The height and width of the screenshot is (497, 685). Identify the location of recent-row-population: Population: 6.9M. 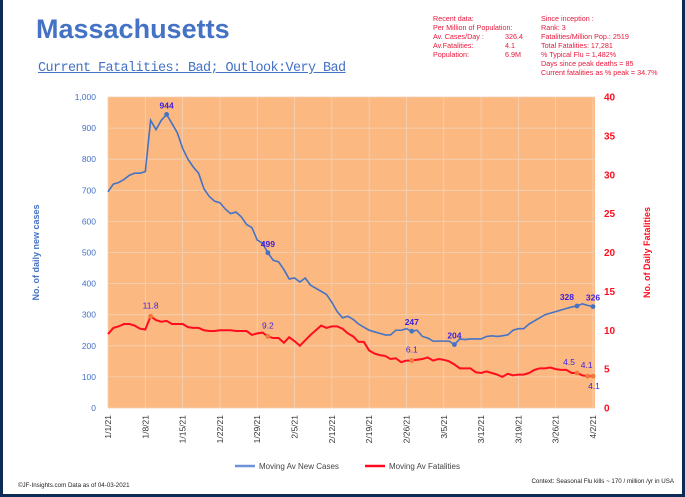
(485, 54).